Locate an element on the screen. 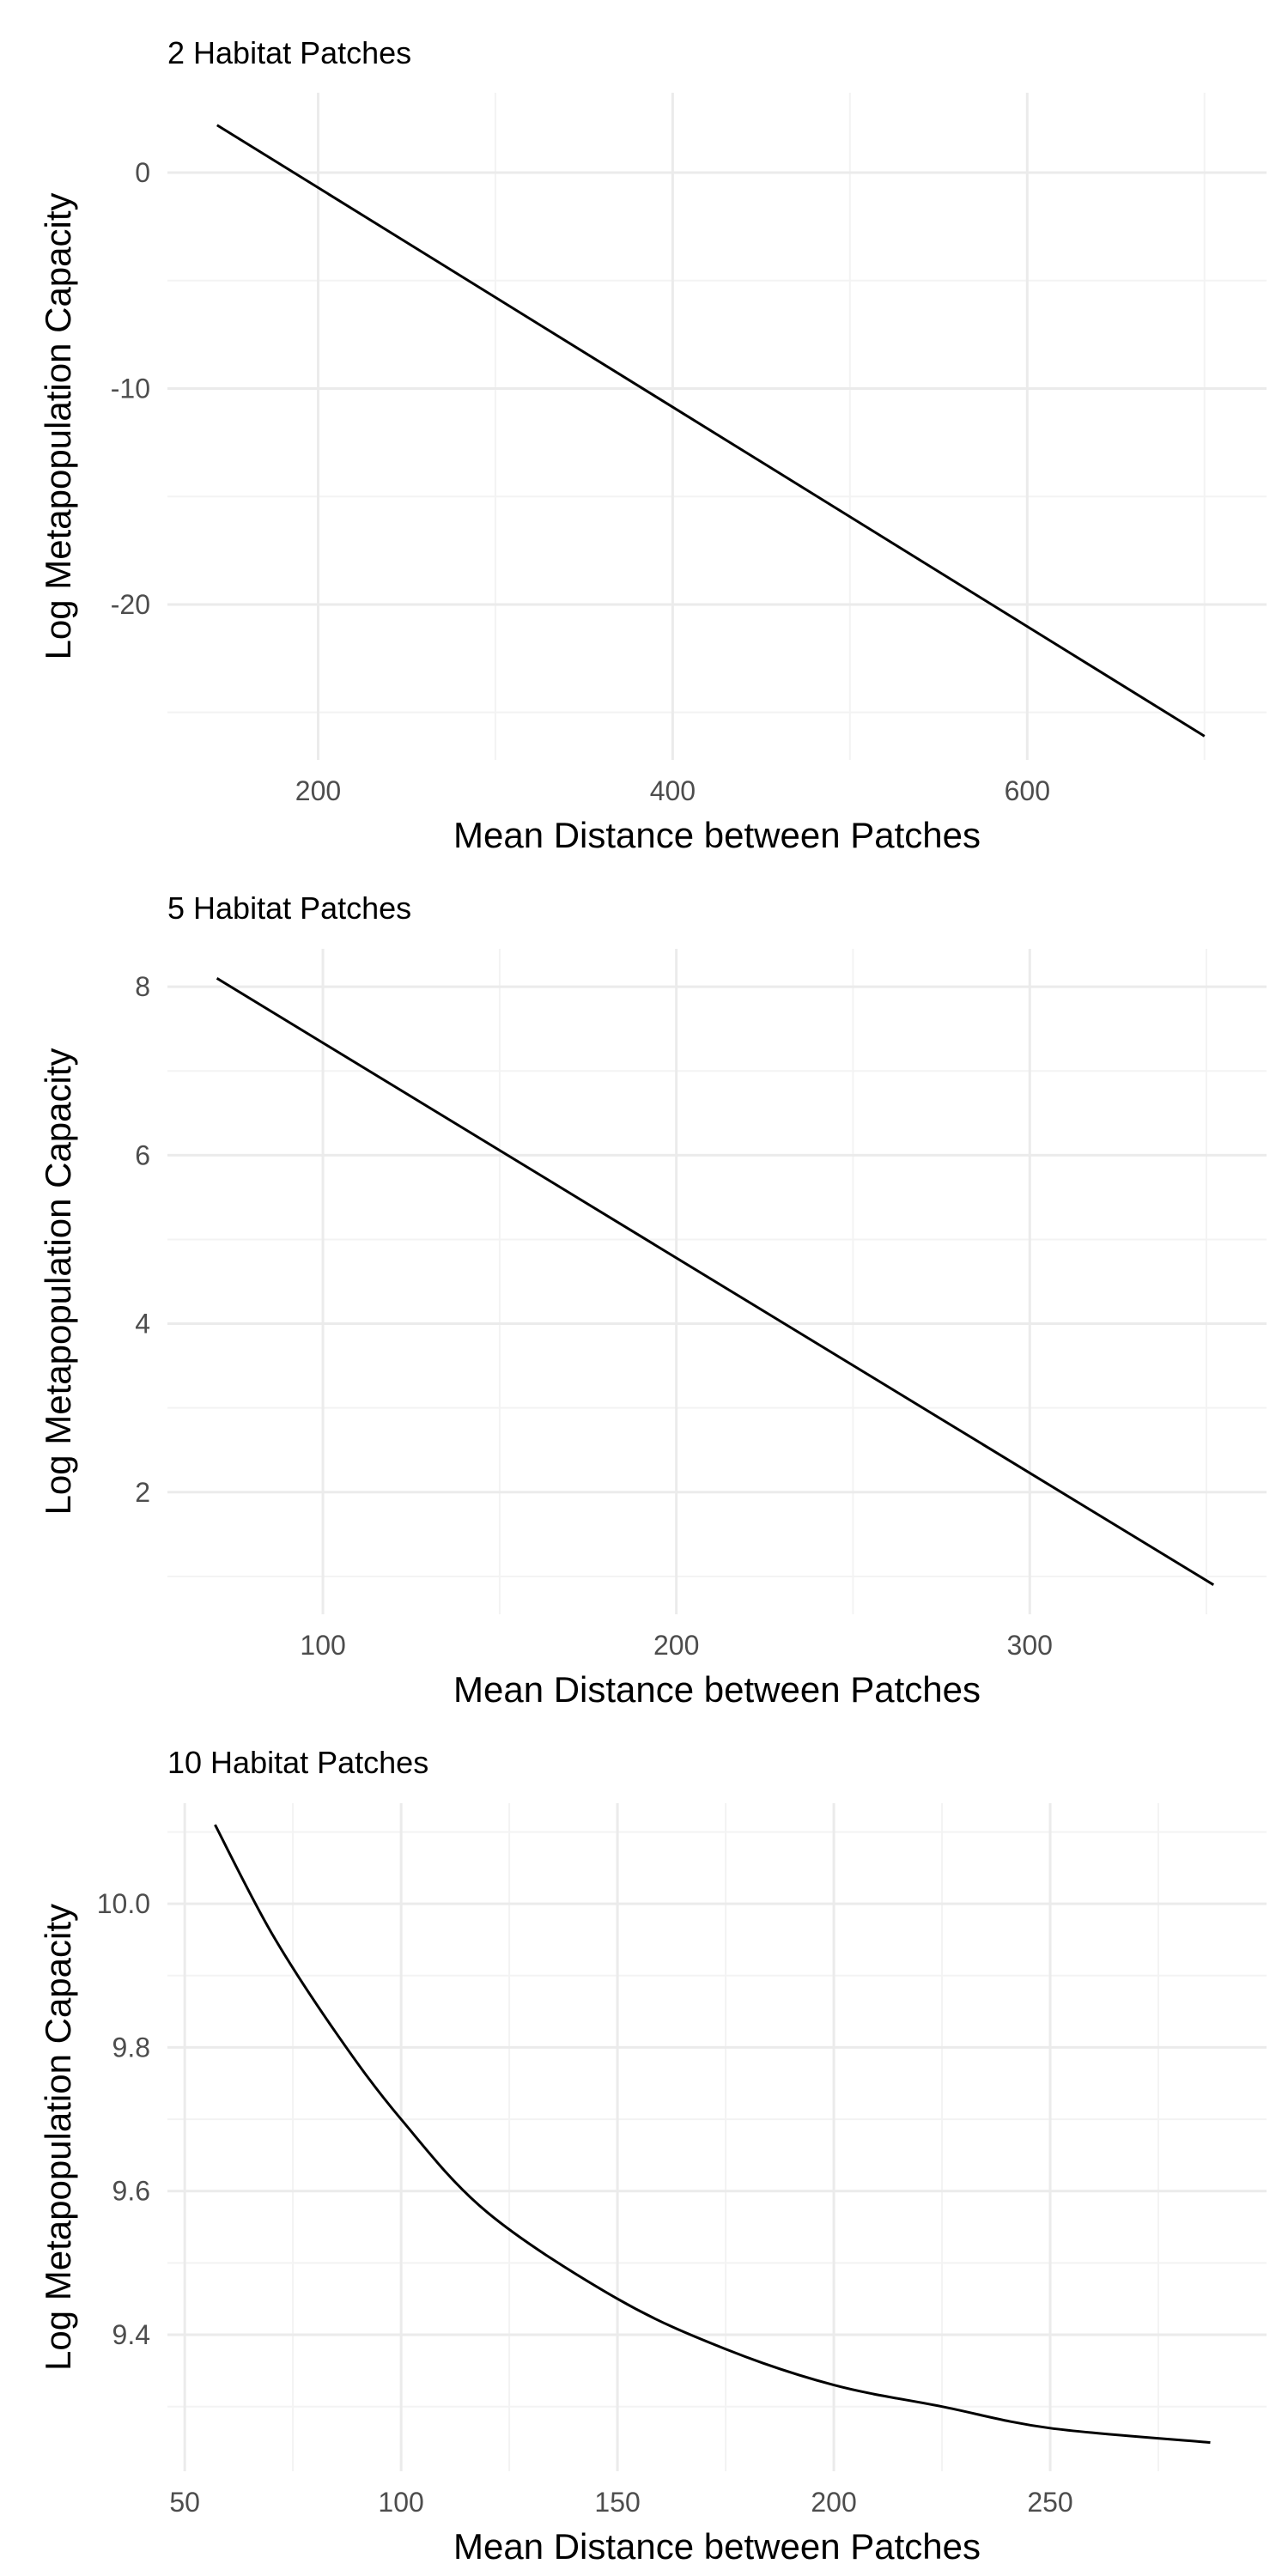  y-tick-label: 2 is located at coordinates (143, 1492).